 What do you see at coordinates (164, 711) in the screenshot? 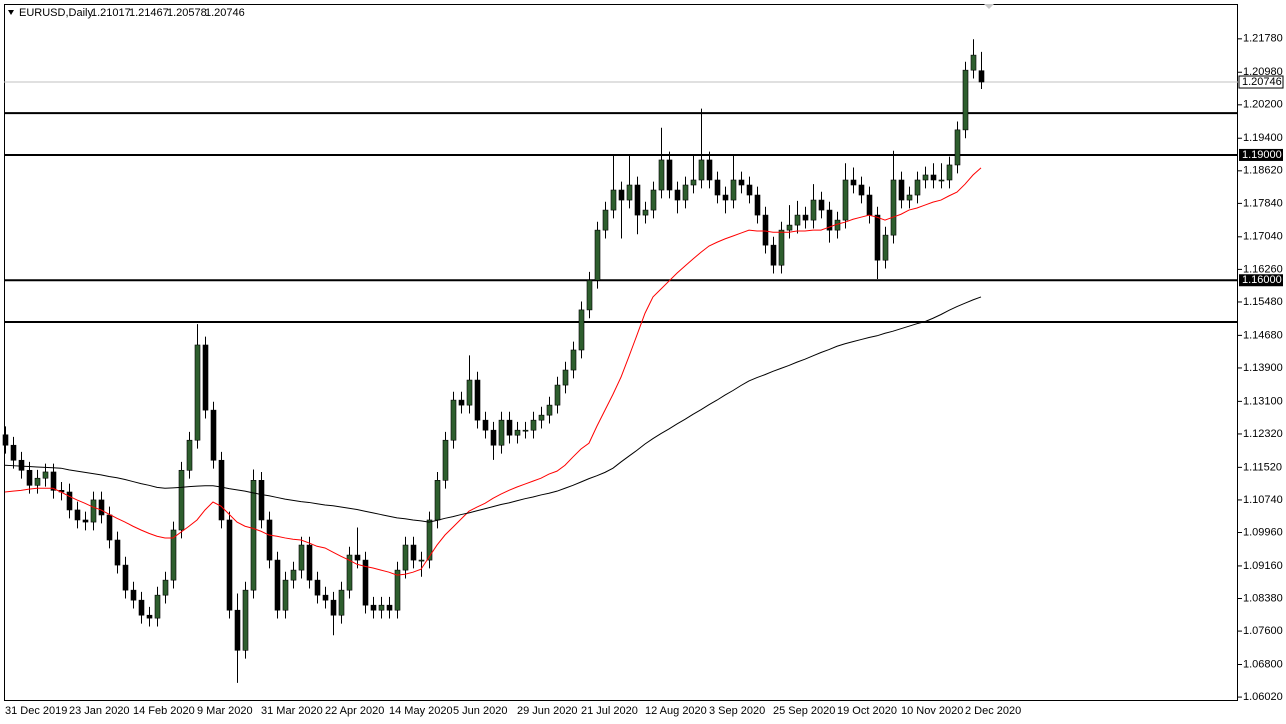
I see `x-tick-label: 14 Feb 2020` at bounding box center [164, 711].